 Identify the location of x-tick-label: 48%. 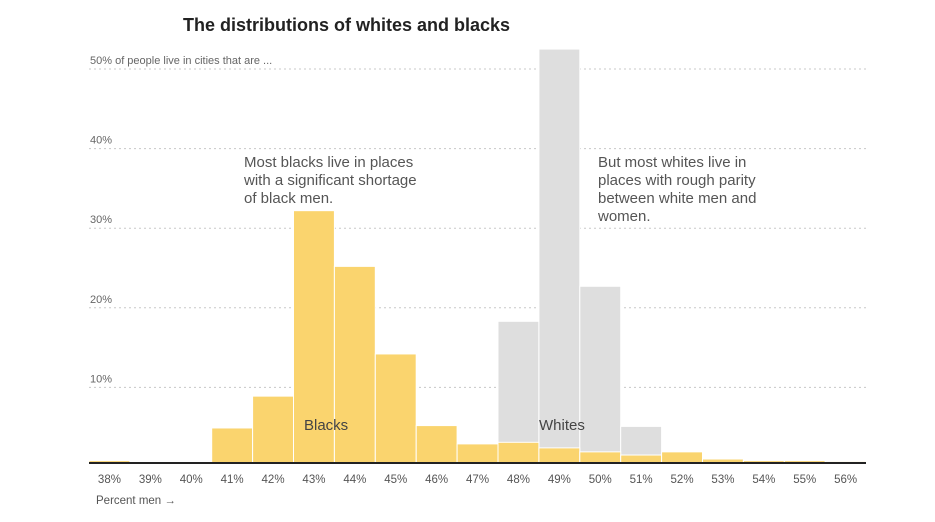
(518, 480).